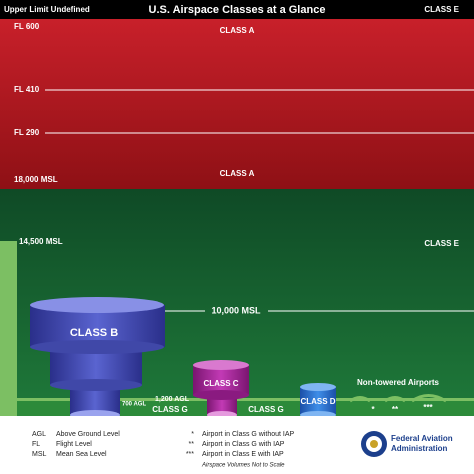  What do you see at coordinates (27, 132) in the screenshot?
I see `altitude-label: FL 290` at bounding box center [27, 132].